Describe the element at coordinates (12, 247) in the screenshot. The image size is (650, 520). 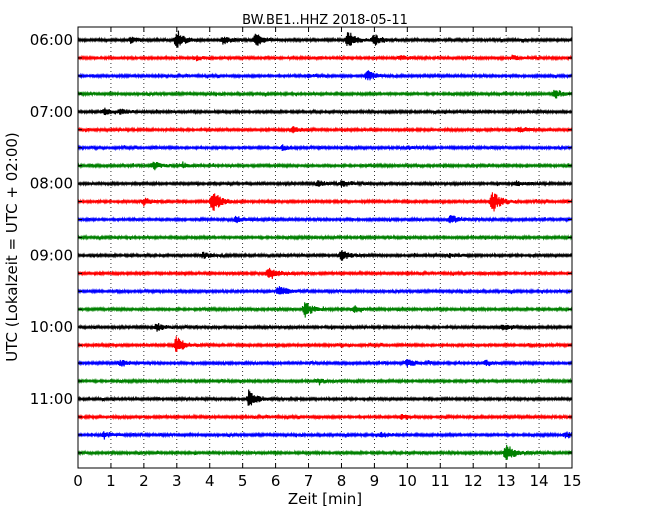
I see `y-axis-label: UTC (Lokalzeit = UTC + 02:00)` at that location.